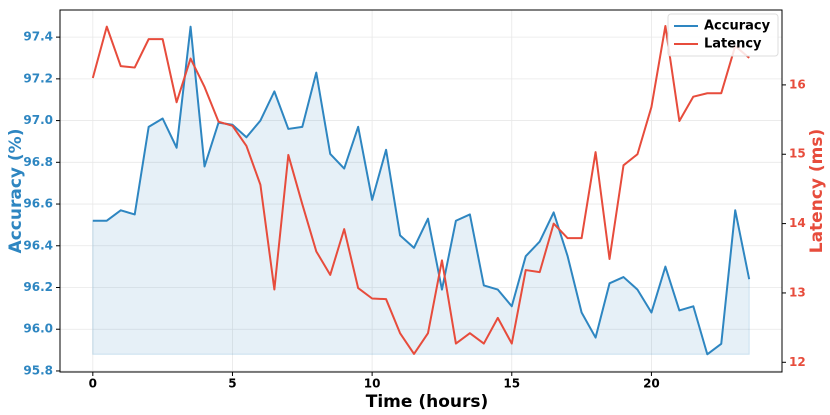  What do you see at coordinates (93, 384) in the screenshot?
I see `x-tick-label: 0` at bounding box center [93, 384].